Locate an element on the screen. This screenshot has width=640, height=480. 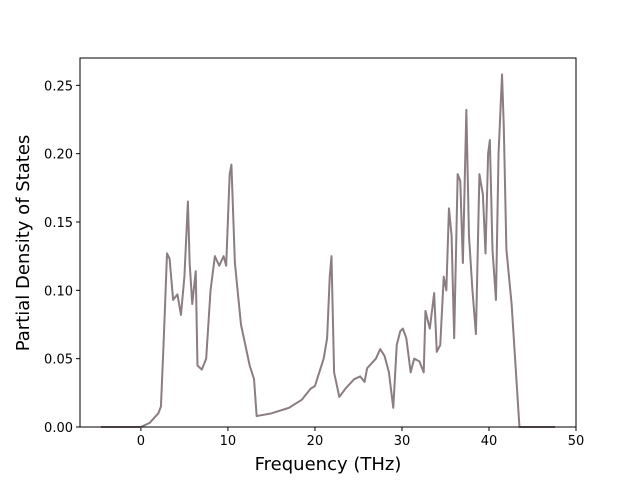
x-tick-label: 0 is located at coordinates (141, 441).